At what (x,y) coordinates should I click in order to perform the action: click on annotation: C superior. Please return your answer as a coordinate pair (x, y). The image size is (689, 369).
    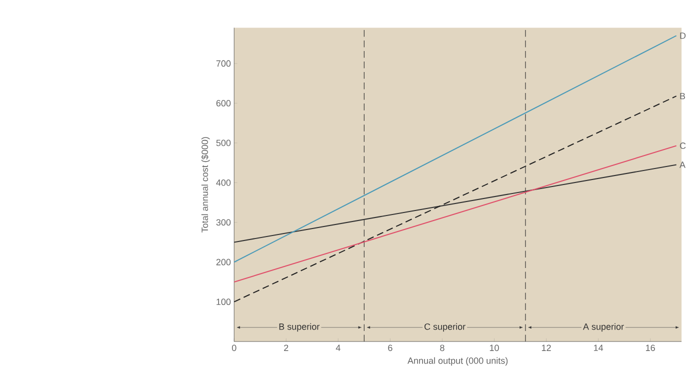
    Looking at the image, I should click on (445, 327).